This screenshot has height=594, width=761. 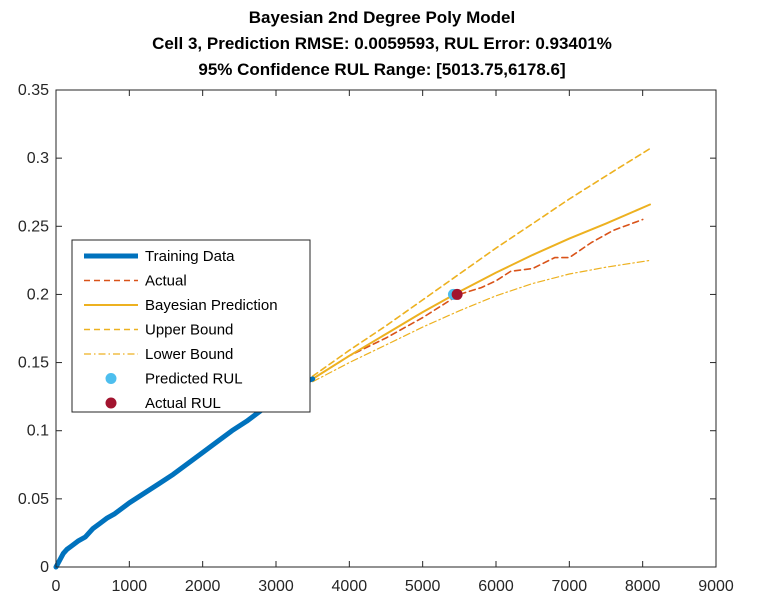 I want to click on legend-swatch-predicted-rul, so click(x=111, y=378).